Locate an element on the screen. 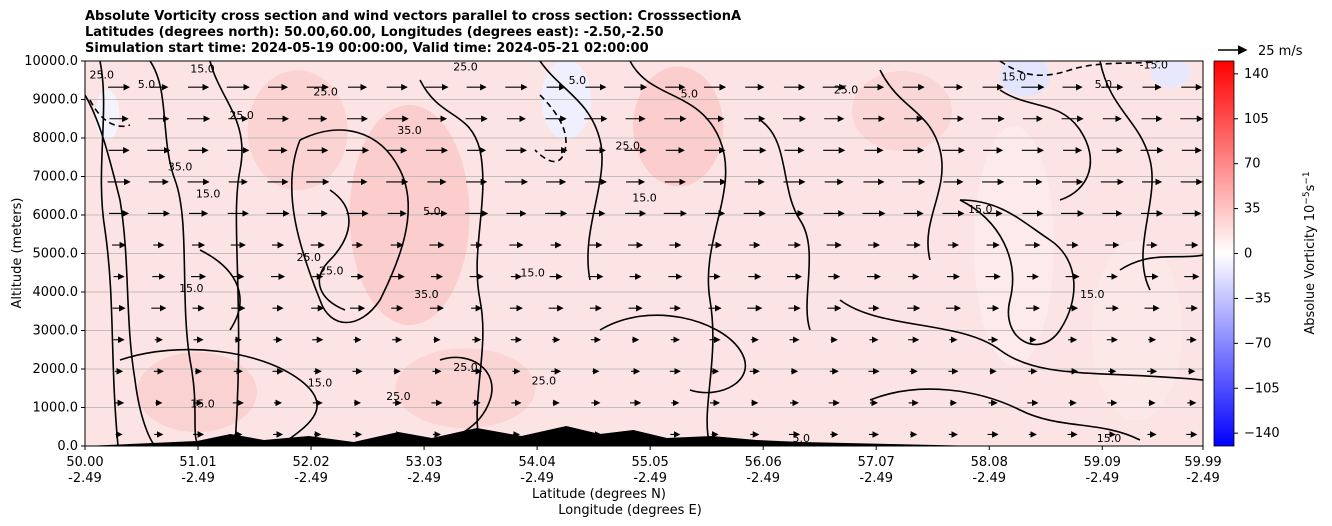  colorbar-tick-label: 0 is located at coordinates (1248, 254).